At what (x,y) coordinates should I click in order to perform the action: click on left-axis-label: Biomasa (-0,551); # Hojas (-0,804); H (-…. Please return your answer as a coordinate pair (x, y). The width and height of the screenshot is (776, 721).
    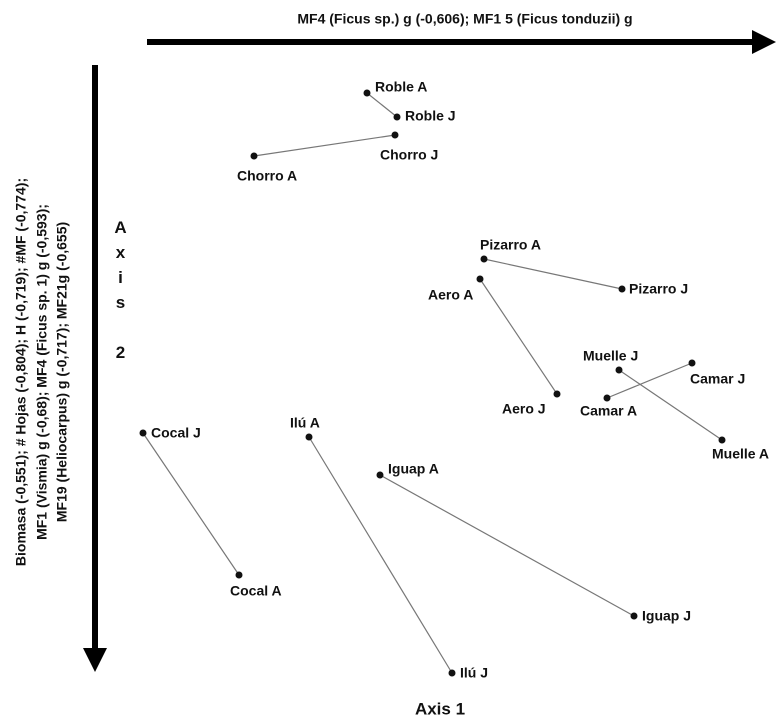
    Looking at the image, I should click on (21, 372).